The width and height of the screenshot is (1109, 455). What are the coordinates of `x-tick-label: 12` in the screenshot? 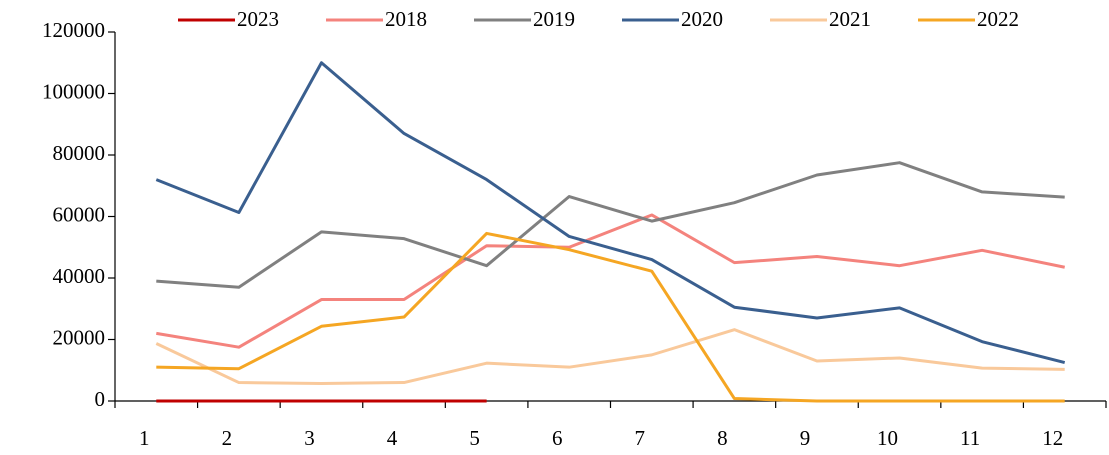 It's located at (1052, 438).